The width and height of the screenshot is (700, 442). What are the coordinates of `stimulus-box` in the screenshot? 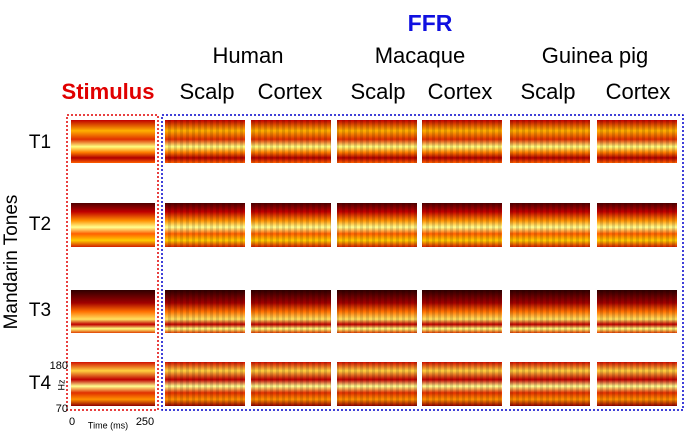 It's located at (112, 262).